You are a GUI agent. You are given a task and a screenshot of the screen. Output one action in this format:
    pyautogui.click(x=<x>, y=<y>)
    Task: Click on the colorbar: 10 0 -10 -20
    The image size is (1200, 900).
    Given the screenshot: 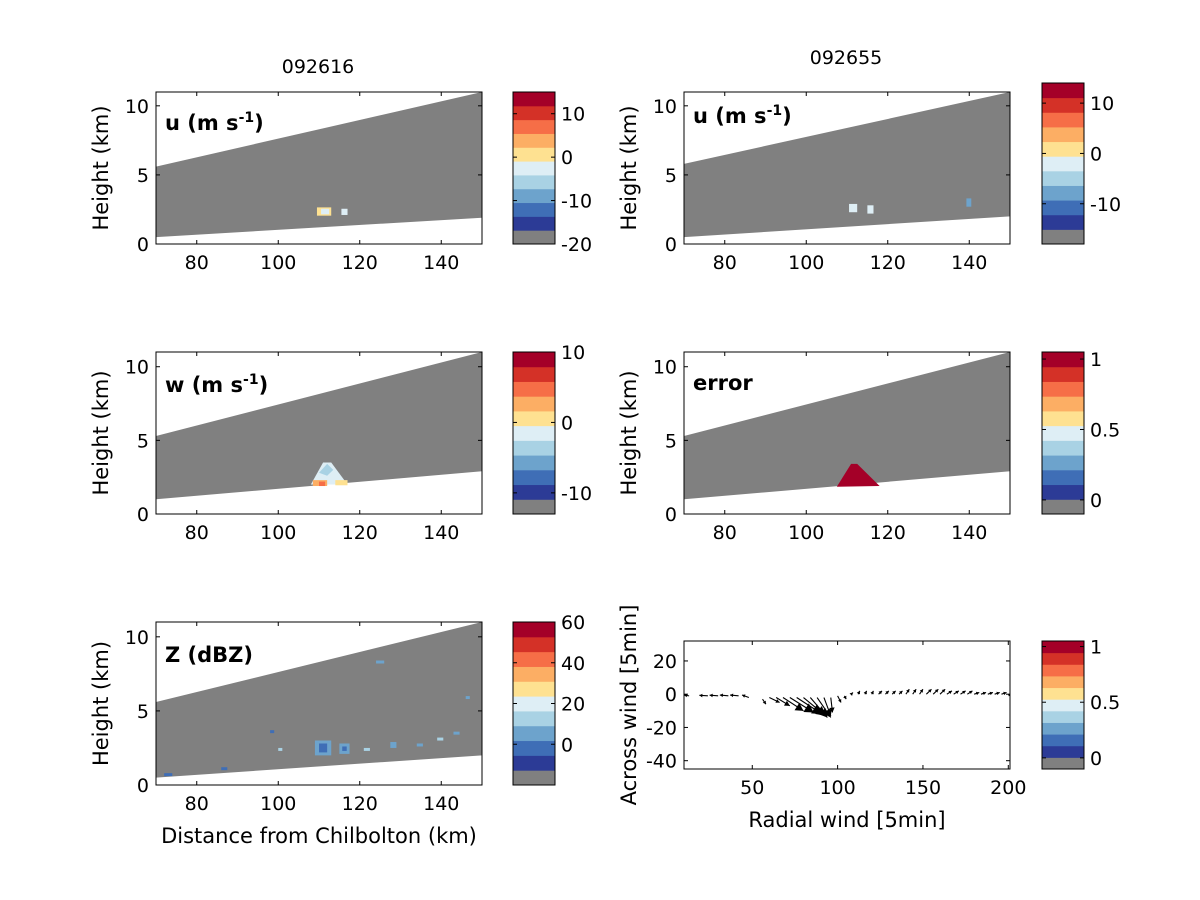 What is the action you would take?
    pyautogui.click(x=552, y=173)
    